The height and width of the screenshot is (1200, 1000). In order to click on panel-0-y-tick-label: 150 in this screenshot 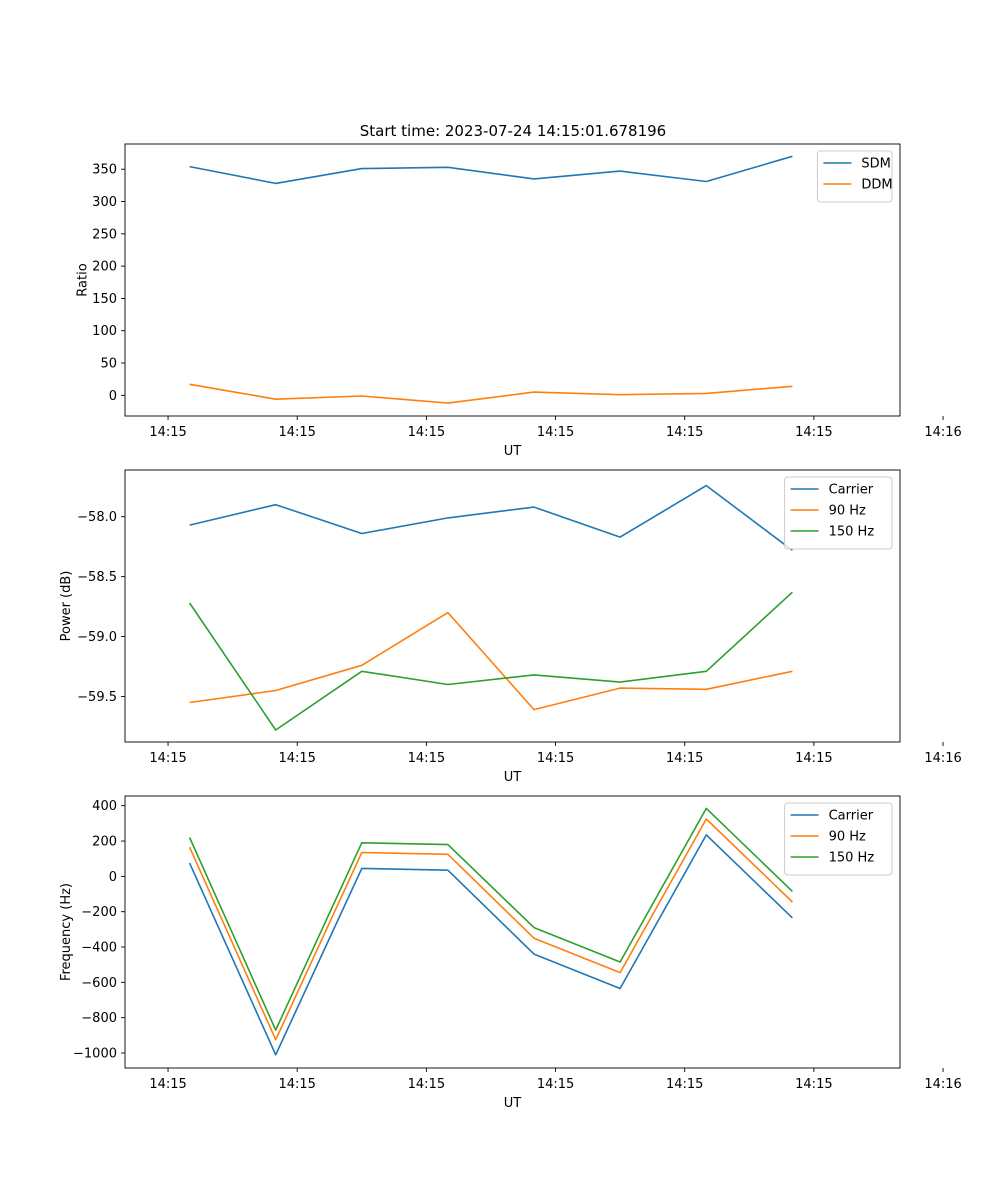, I will do `click(104, 299)`.